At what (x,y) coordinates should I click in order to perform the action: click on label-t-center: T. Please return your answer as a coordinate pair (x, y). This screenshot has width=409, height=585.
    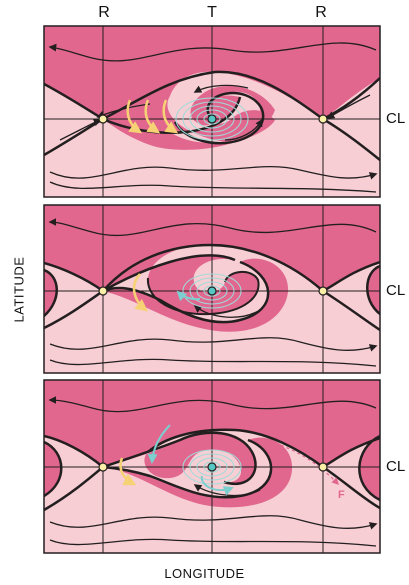
    Looking at the image, I should click on (212, 12).